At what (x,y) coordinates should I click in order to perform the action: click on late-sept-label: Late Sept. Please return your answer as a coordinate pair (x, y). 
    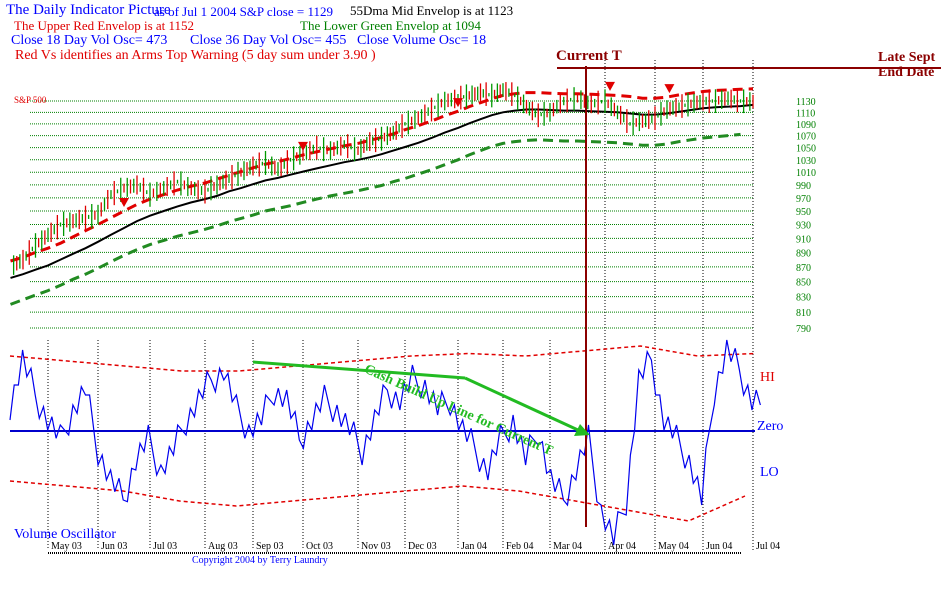
    Looking at the image, I should click on (907, 57).